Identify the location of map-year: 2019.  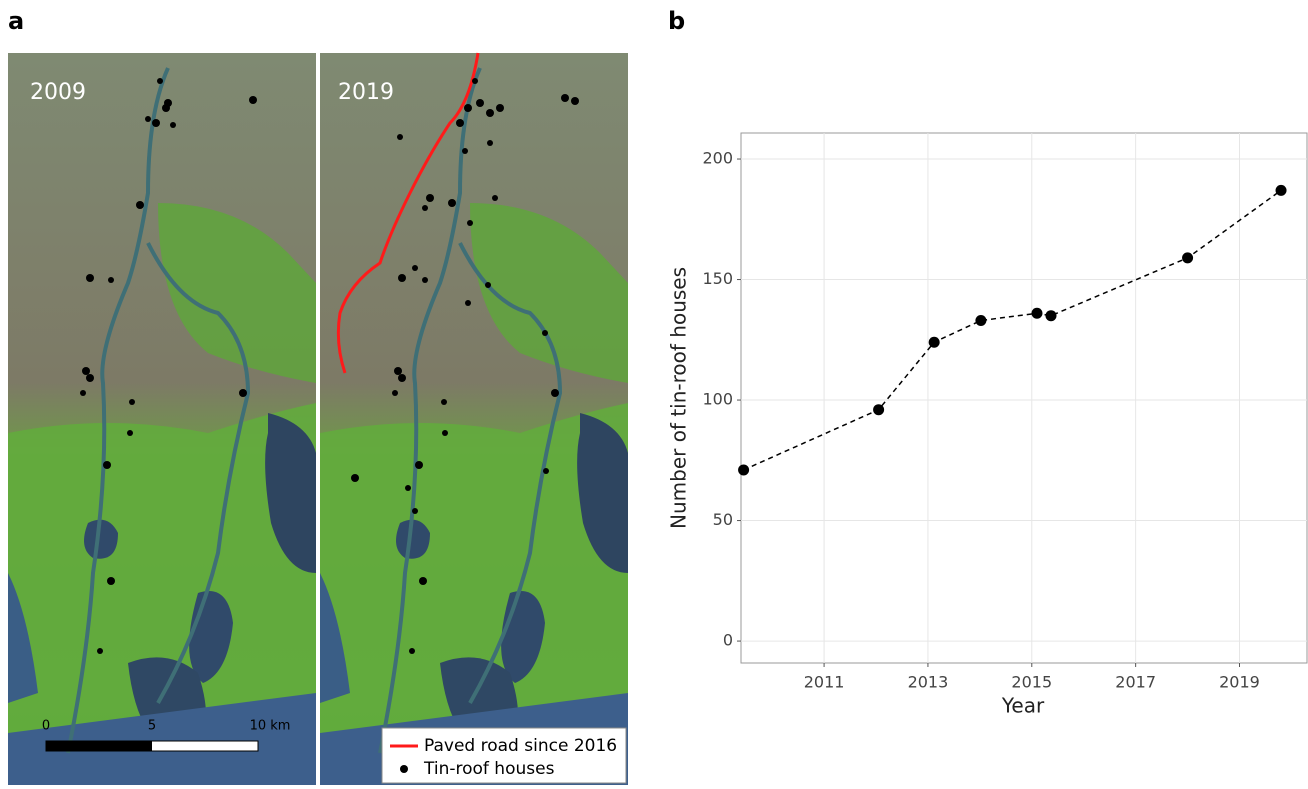
(366, 92).